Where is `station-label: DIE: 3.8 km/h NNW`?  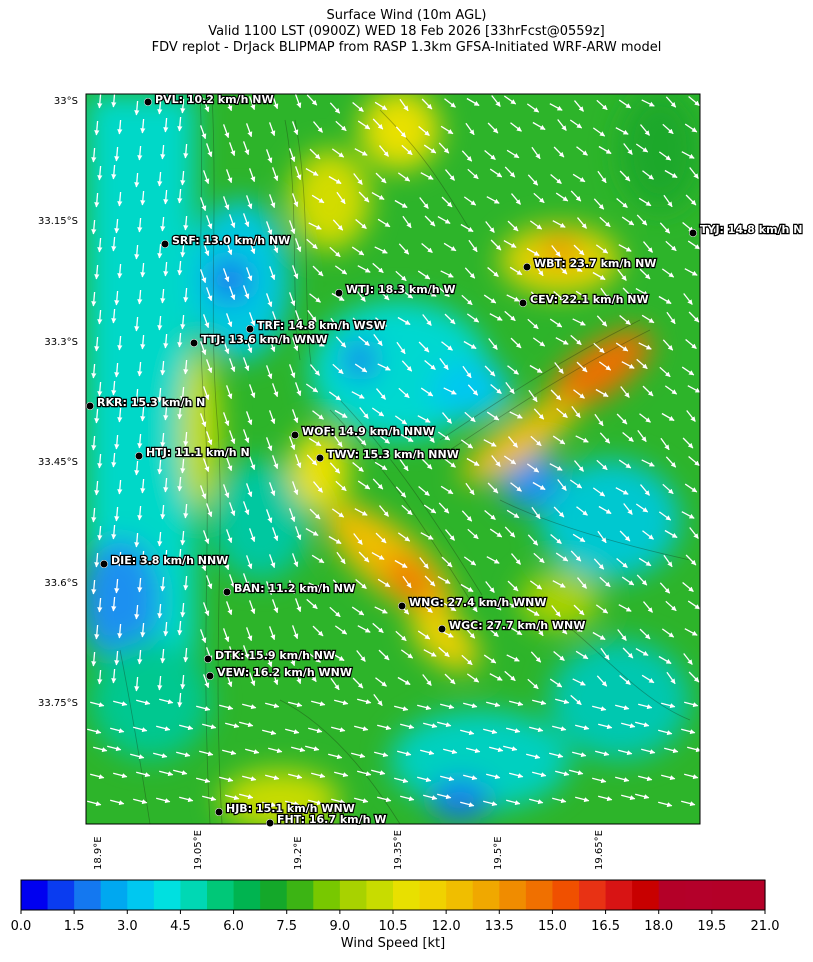 station-label: DIE: 3.8 km/h NNW is located at coordinates (169, 560).